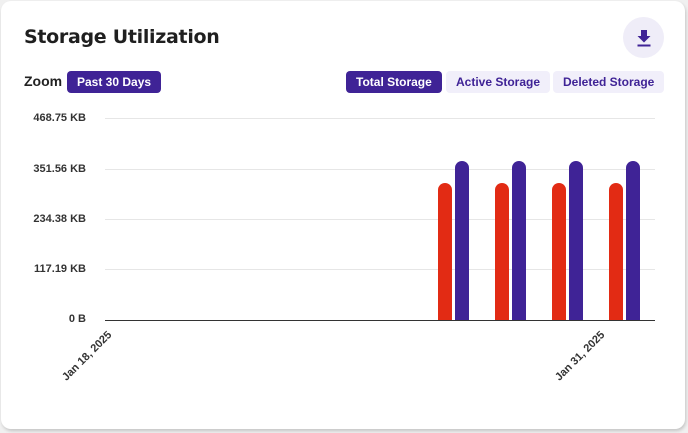 Image resolution: width=688 pixels, height=433 pixels. I want to click on download-icon, so click(643, 37).